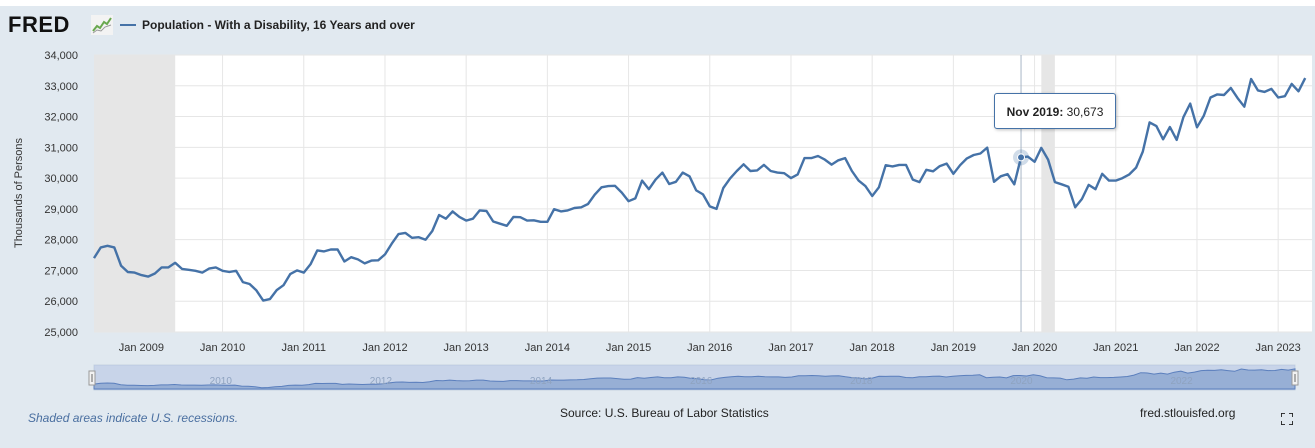 This screenshot has height=448, width=1315. I want to click on x-tick-label: Jan 2014, so click(547, 348).